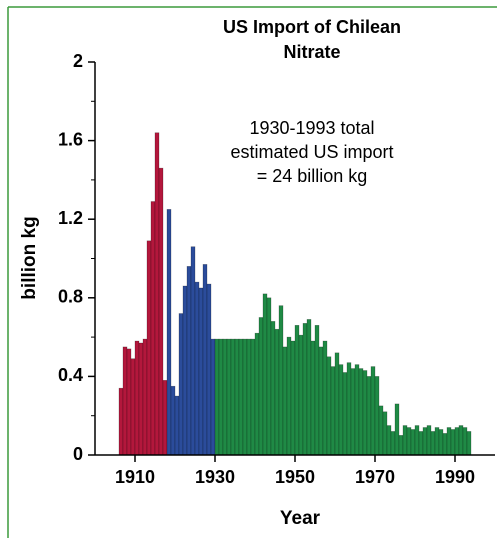  What do you see at coordinates (135, 477) in the screenshot?
I see `x-tick-label: 1910` at bounding box center [135, 477].